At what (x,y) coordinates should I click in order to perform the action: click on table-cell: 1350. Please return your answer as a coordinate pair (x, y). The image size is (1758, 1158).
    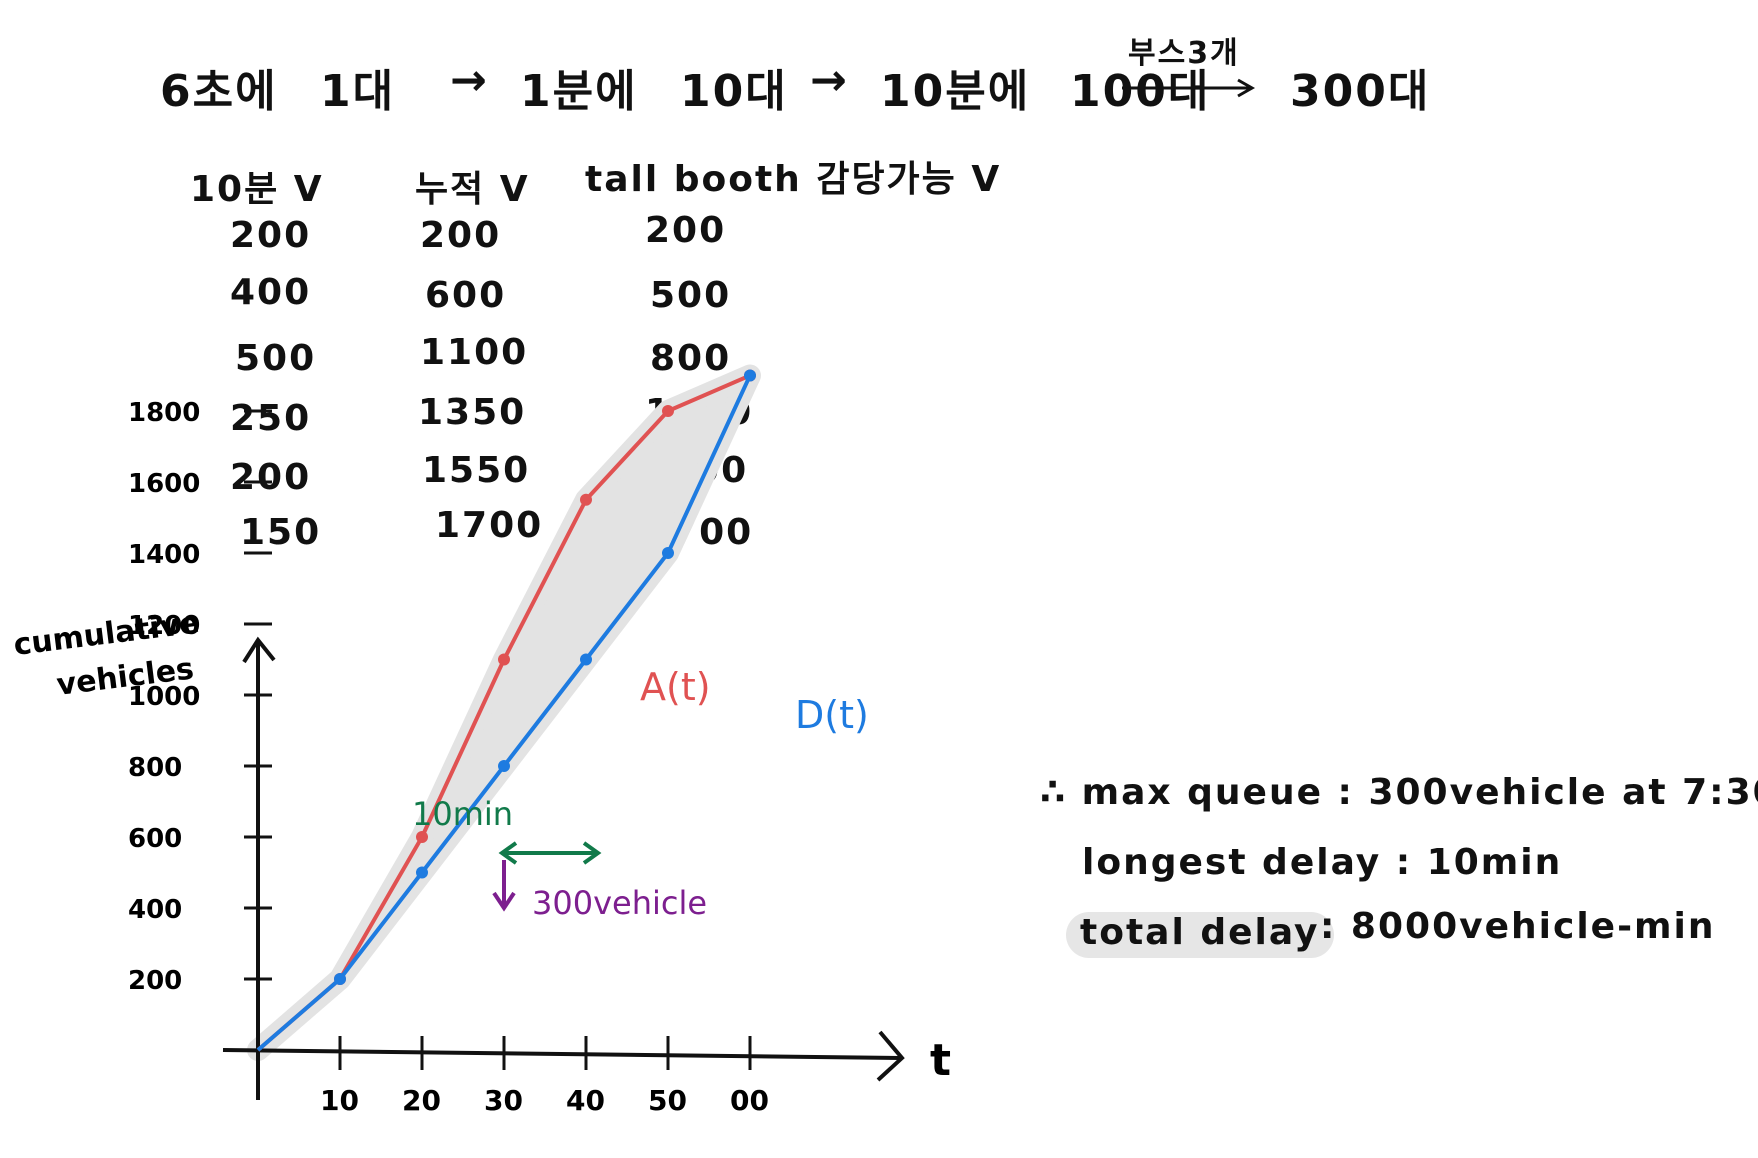
    Looking at the image, I should click on (472, 412).